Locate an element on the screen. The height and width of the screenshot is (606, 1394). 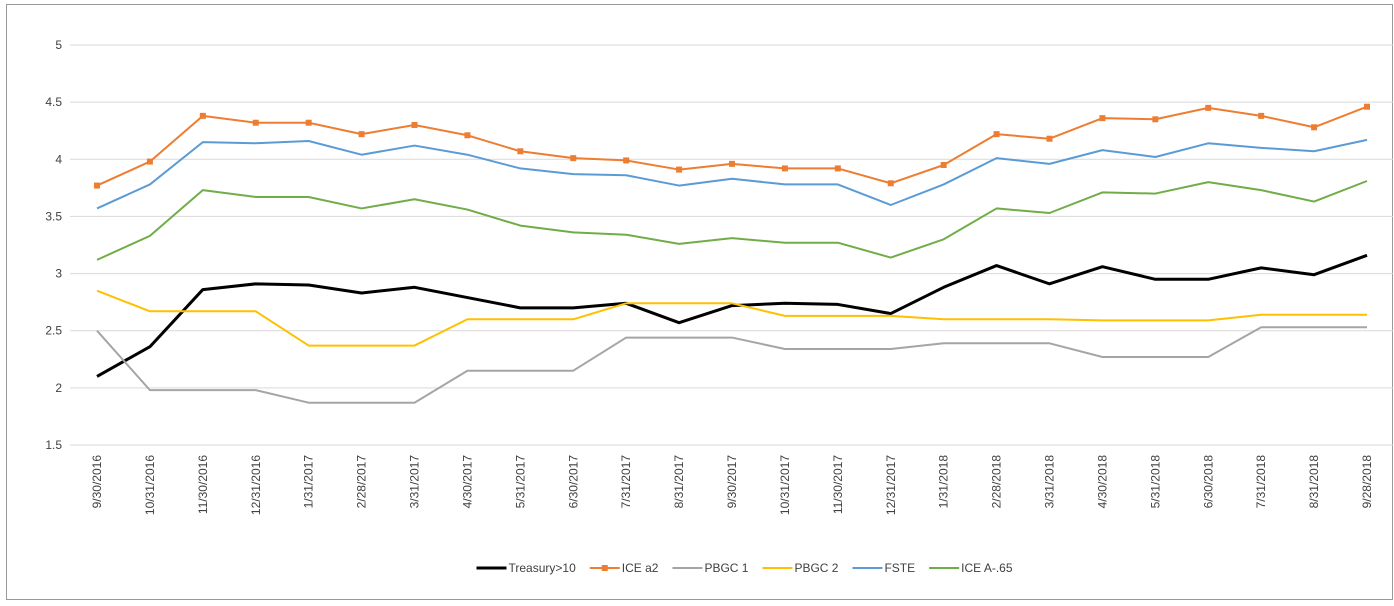
y-tick-label: 3 is located at coordinates (58, 274).